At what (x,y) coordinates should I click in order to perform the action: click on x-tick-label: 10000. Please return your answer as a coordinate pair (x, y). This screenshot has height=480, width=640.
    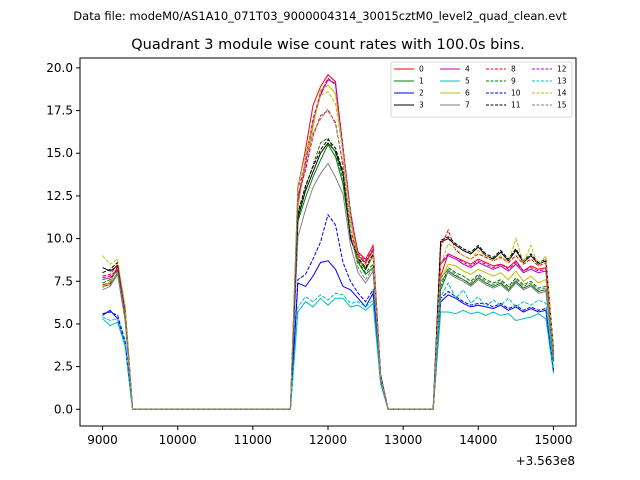
    Looking at the image, I should click on (178, 440).